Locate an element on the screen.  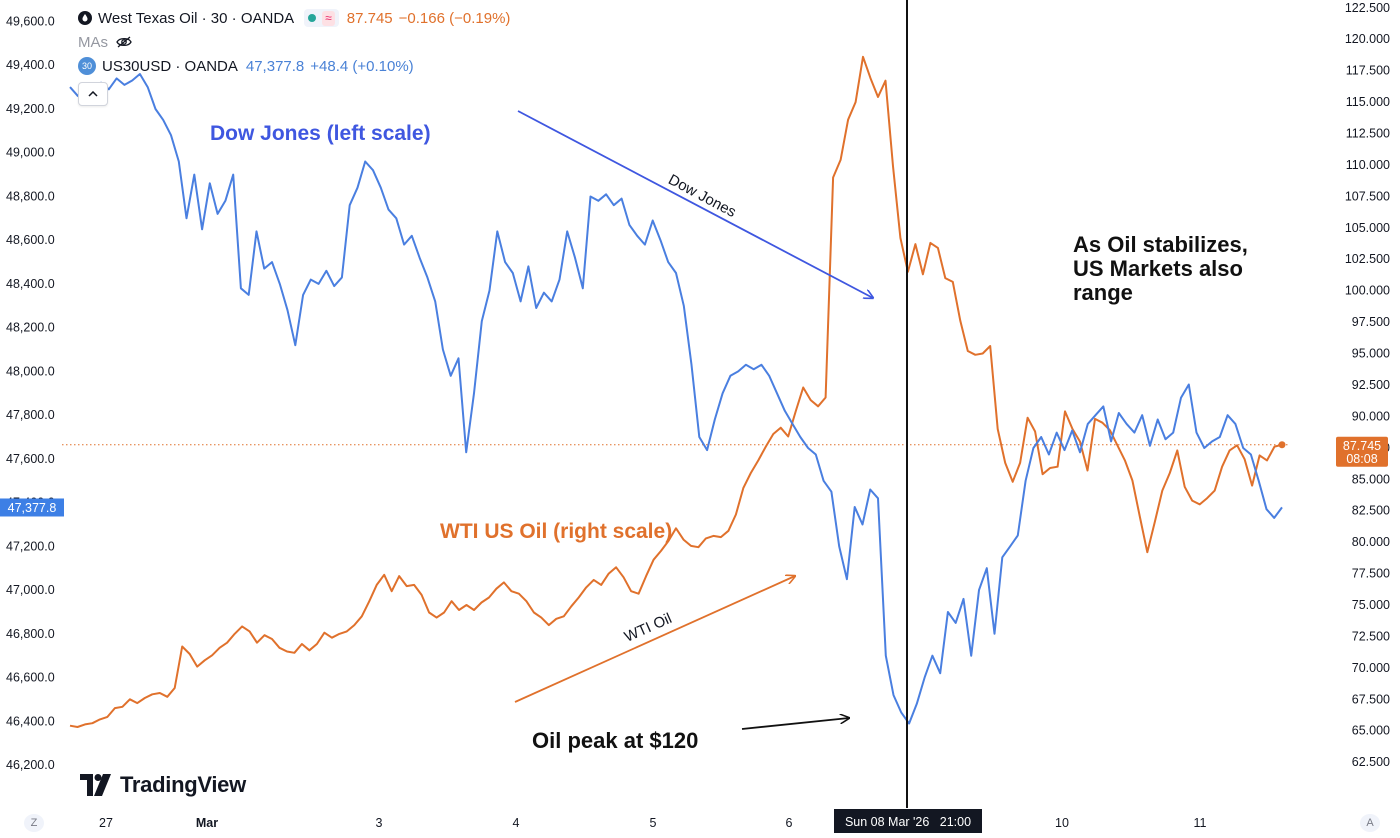
right-axis-tick-18: 107.500 is located at coordinates (1367, 196).